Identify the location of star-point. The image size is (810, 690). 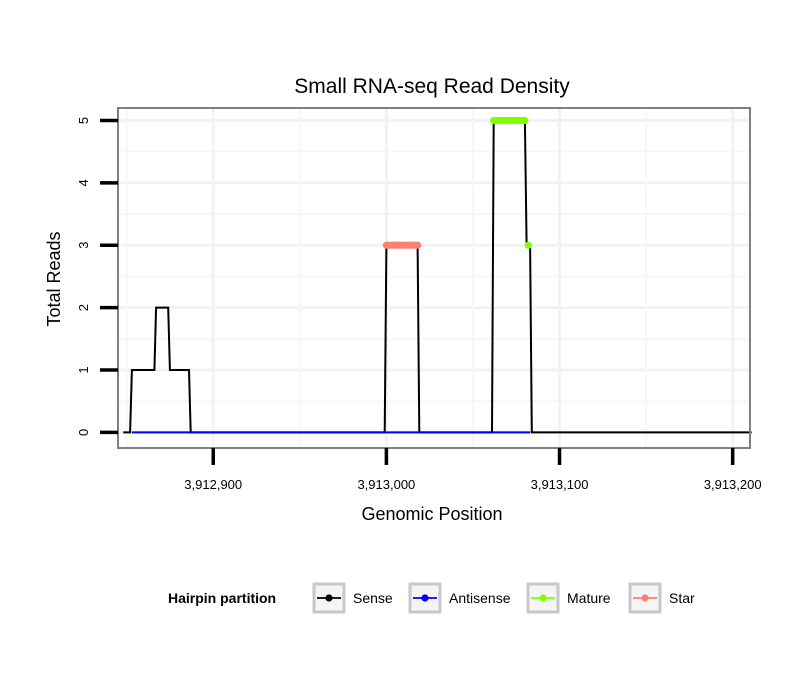
(418, 245).